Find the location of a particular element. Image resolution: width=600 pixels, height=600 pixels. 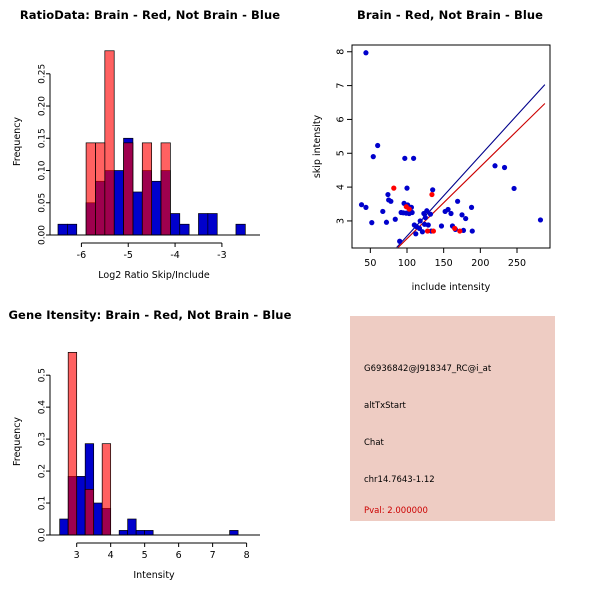

x-axis-tick-label: 250 is located at coordinates (517, 263).